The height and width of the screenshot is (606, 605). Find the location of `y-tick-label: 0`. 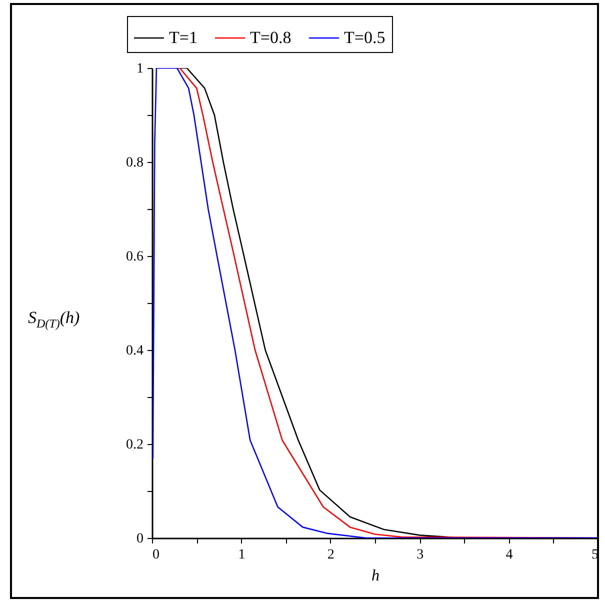

y-tick-label: 0 is located at coordinates (140, 539).